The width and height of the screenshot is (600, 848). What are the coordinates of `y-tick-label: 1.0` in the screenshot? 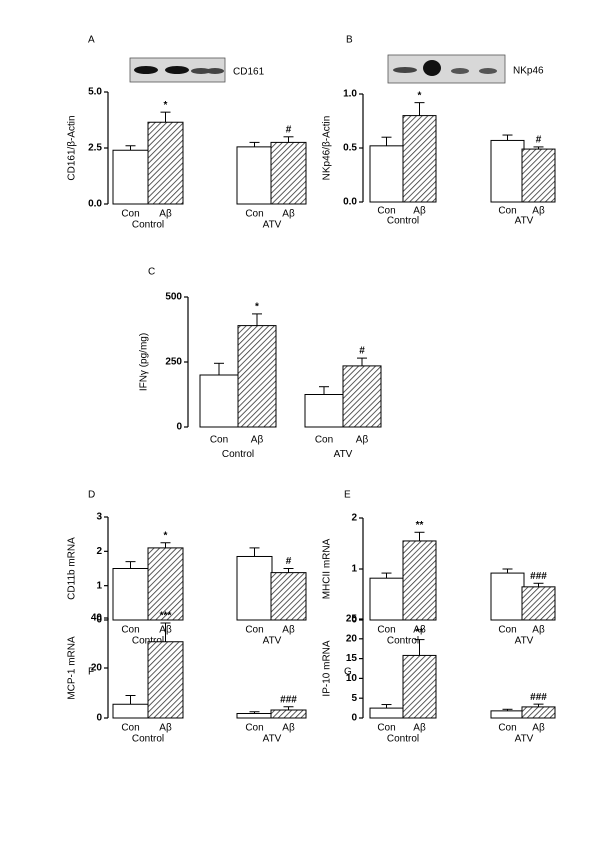 It's located at (350, 94).